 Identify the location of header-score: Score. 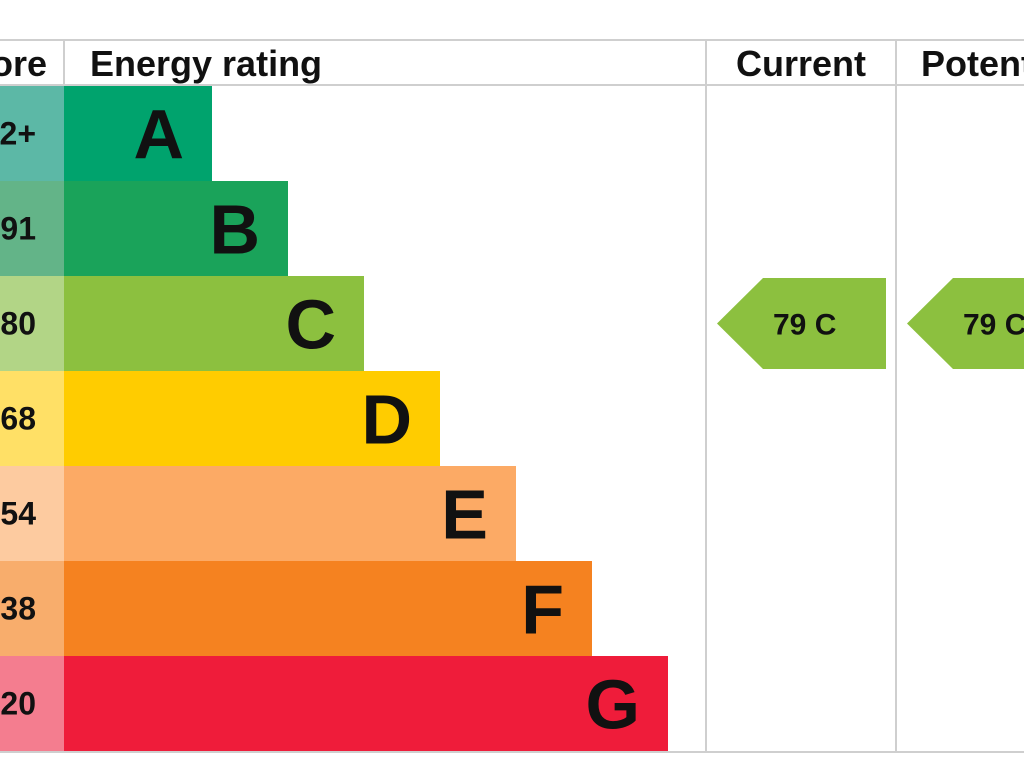
(23, 63).